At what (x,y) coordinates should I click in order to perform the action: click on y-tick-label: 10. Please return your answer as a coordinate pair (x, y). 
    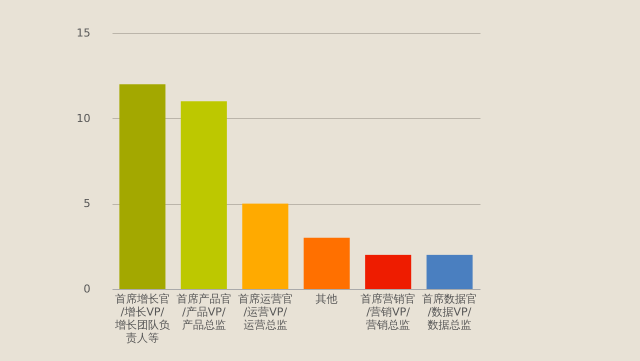
    Looking at the image, I should click on (83, 118).